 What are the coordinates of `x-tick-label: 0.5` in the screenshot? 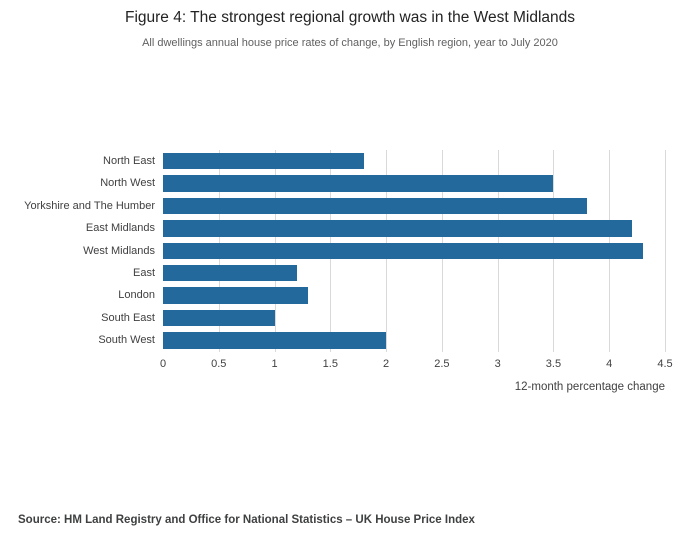 It's located at (219, 364).